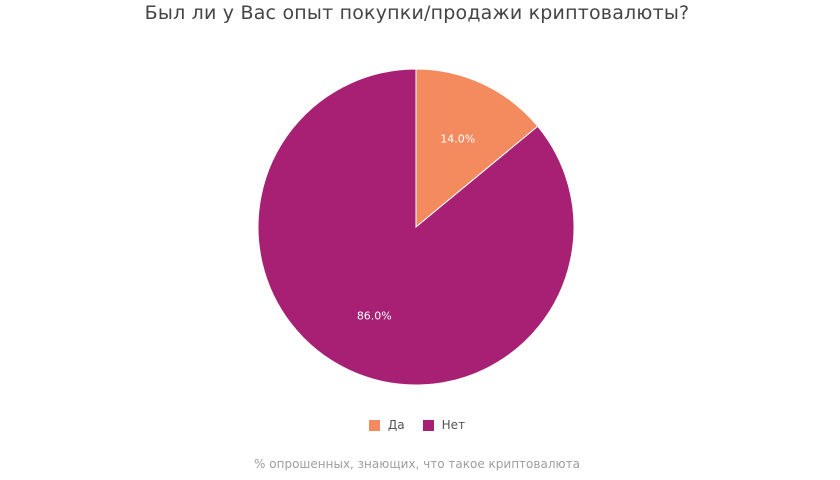  Describe the element at coordinates (374, 316) in the screenshot. I see `slice-label-no: 86.0%` at that location.